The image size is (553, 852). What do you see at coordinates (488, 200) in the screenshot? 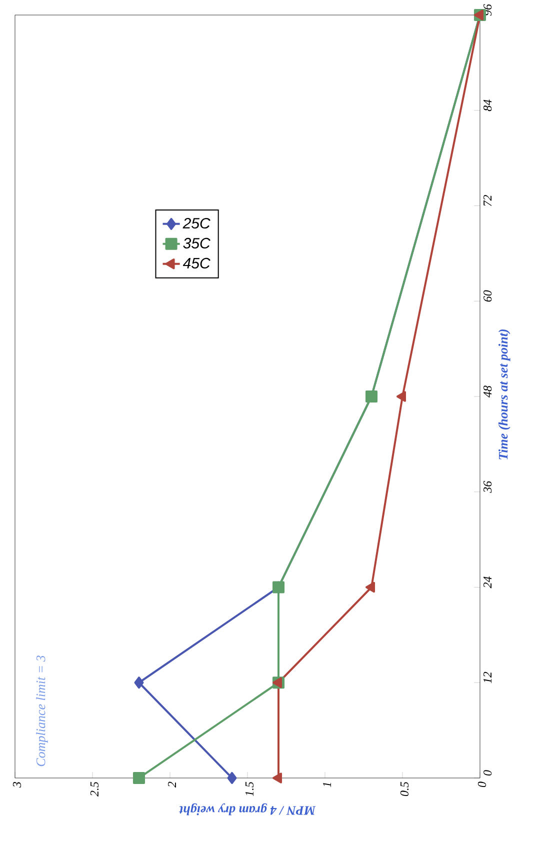
I see `y-tick-label: 72` at bounding box center [488, 200].